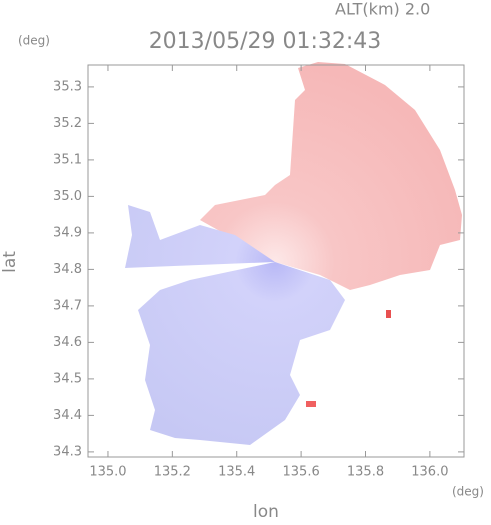  I want to click on chart-title: 2013/05/29 01:32:43, so click(265, 41).